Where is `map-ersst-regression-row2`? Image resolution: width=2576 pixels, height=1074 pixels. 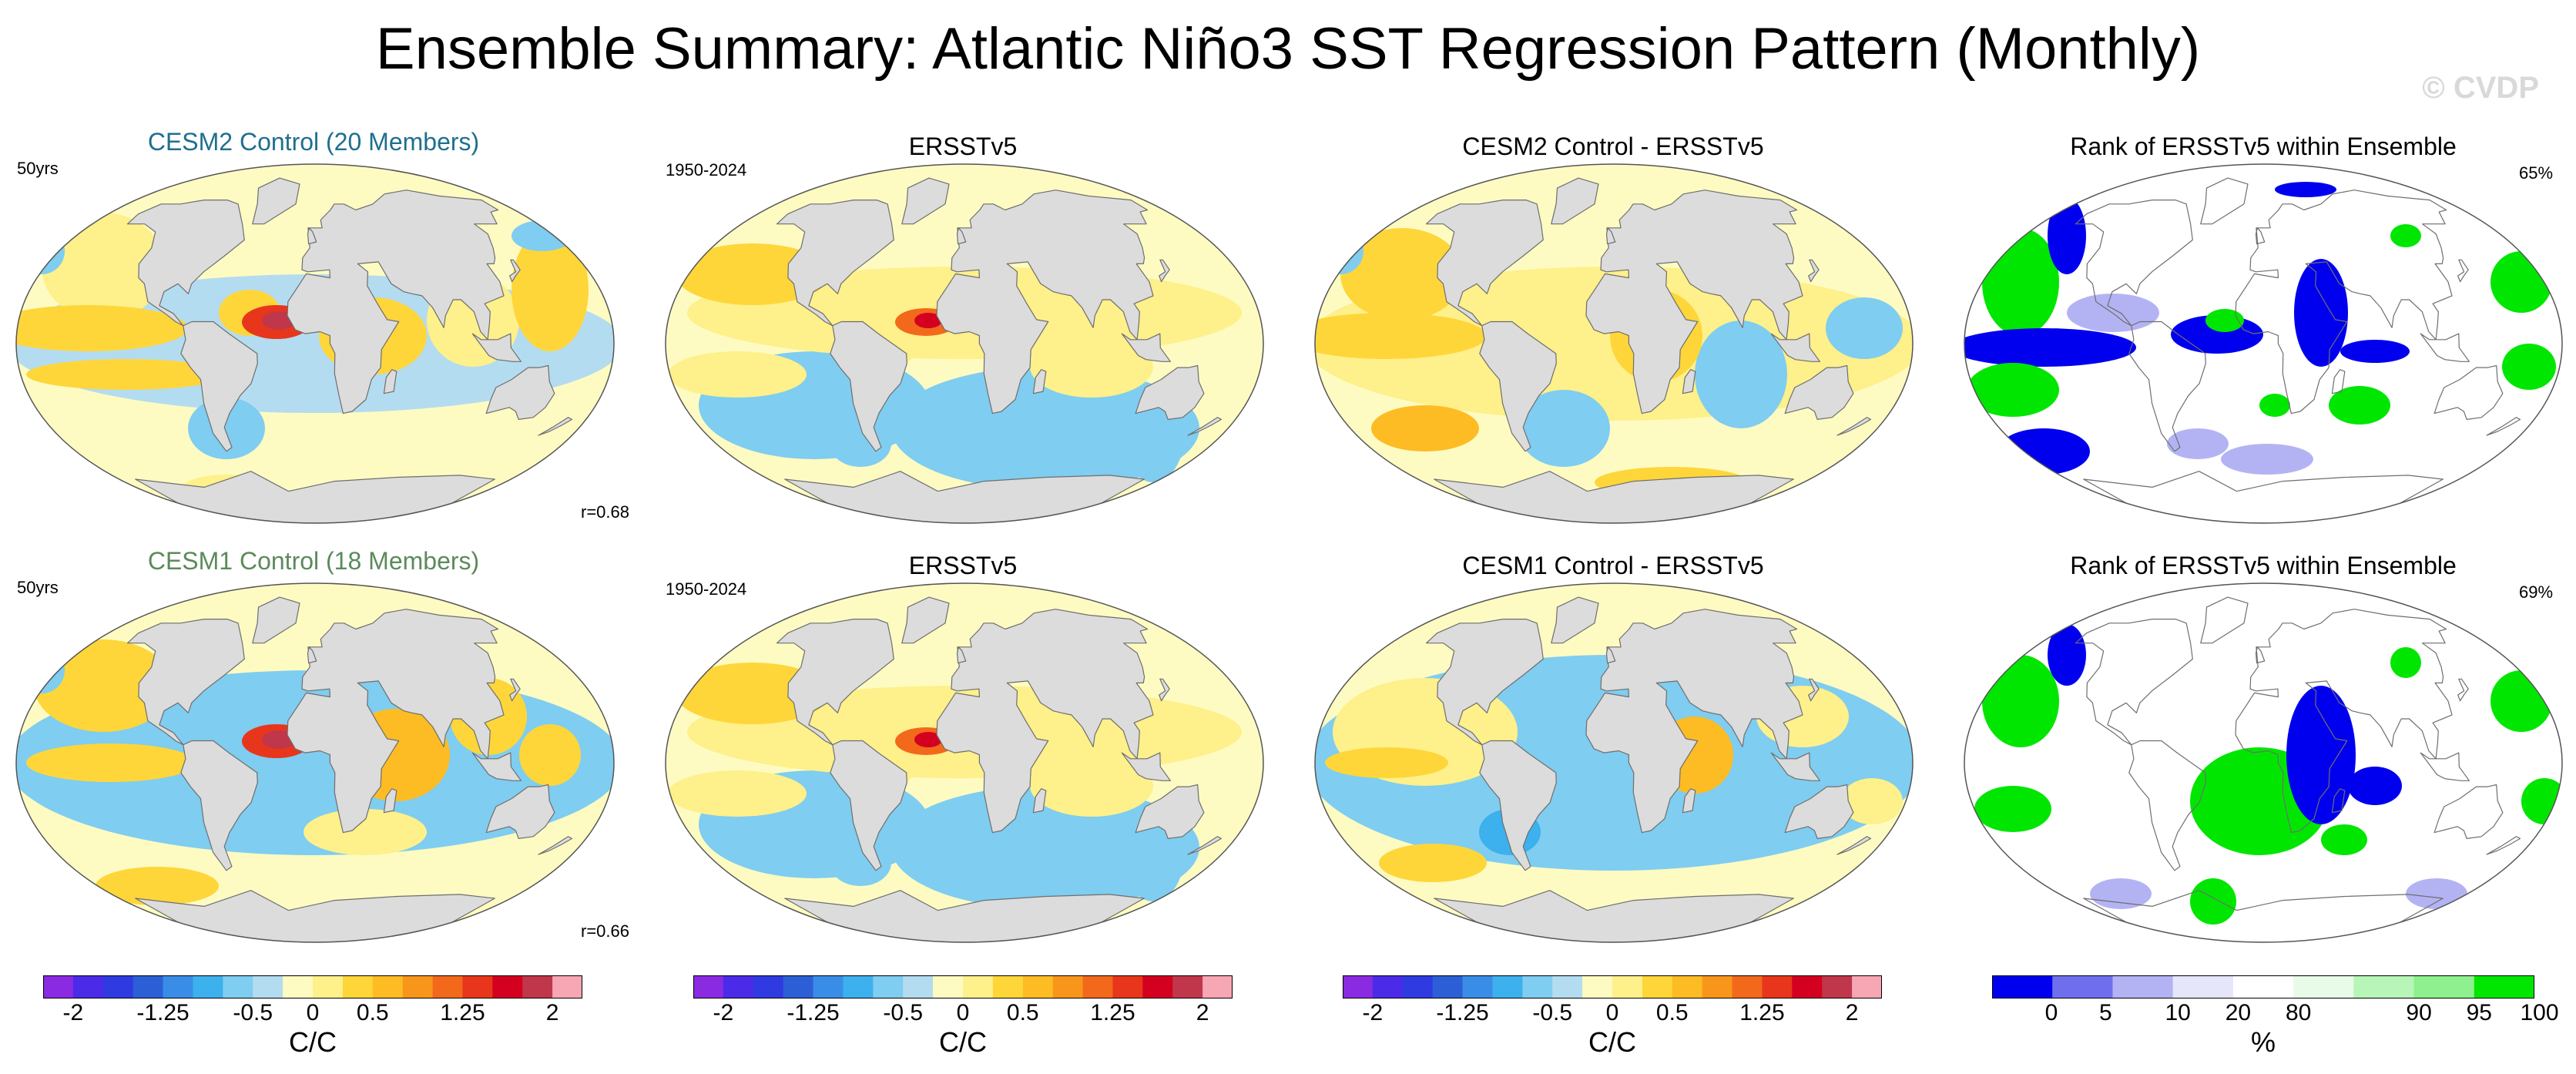
map-ersst-regression-row2 is located at coordinates (964, 762).